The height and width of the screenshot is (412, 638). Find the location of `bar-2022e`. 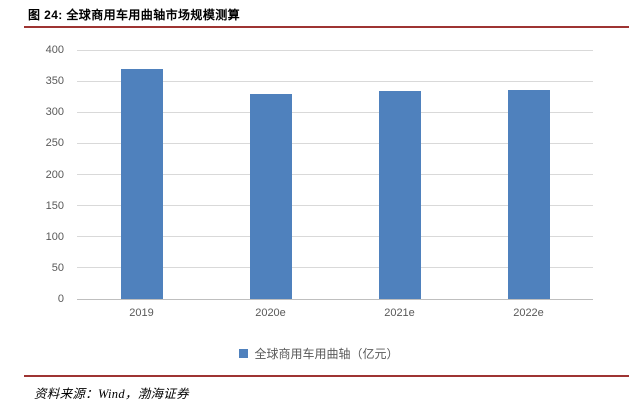

bar-2022e is located at coordinates (528, 194).